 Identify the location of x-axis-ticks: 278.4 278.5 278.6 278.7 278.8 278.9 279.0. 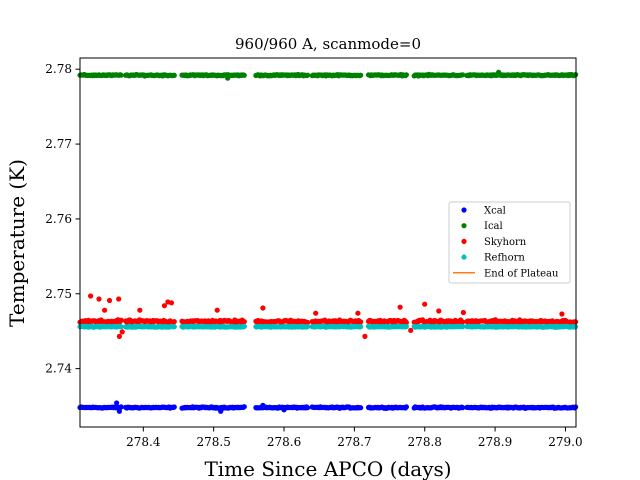
(354, 438).